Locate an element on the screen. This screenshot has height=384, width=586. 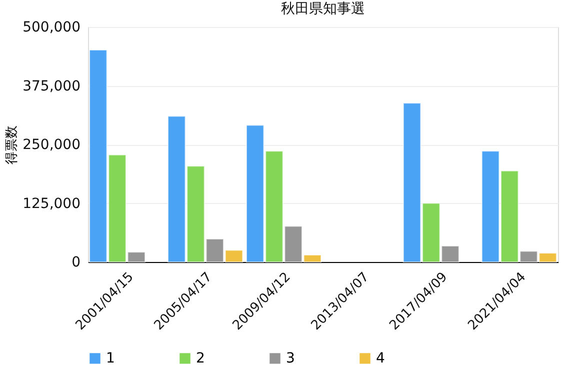
chart-title: 秋田県知事選 is located at coordinates (323, 9).